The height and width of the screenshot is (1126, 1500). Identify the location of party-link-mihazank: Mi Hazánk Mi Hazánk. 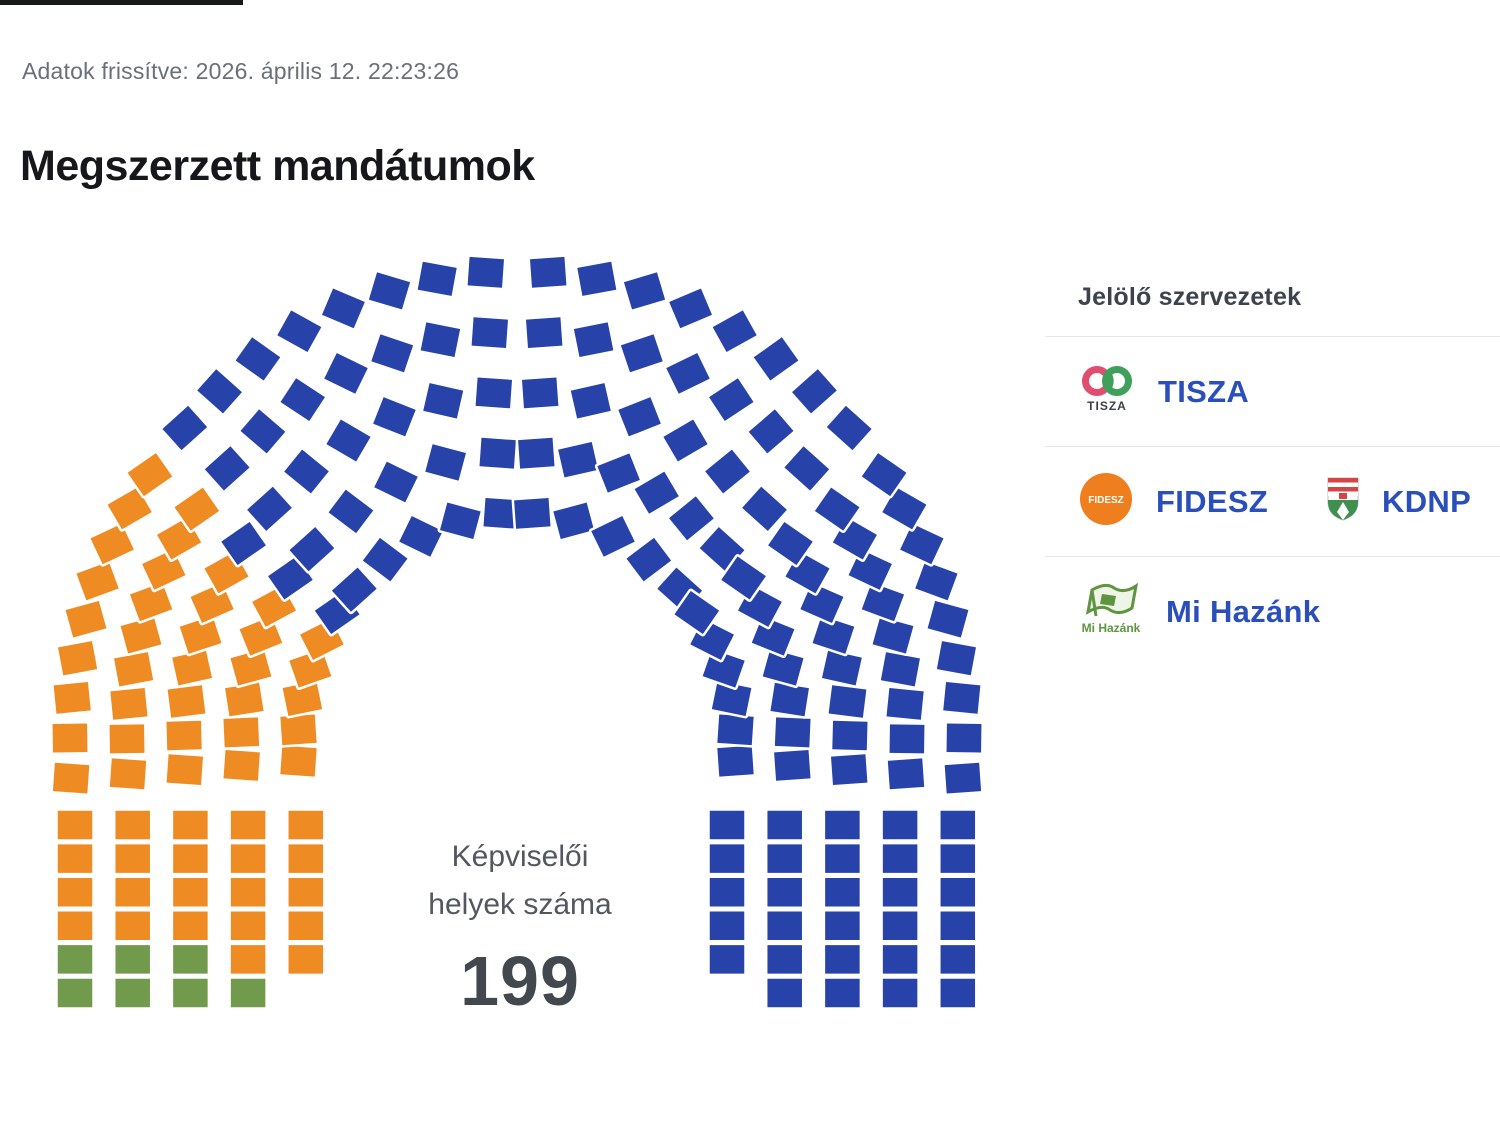
(1199, 611).